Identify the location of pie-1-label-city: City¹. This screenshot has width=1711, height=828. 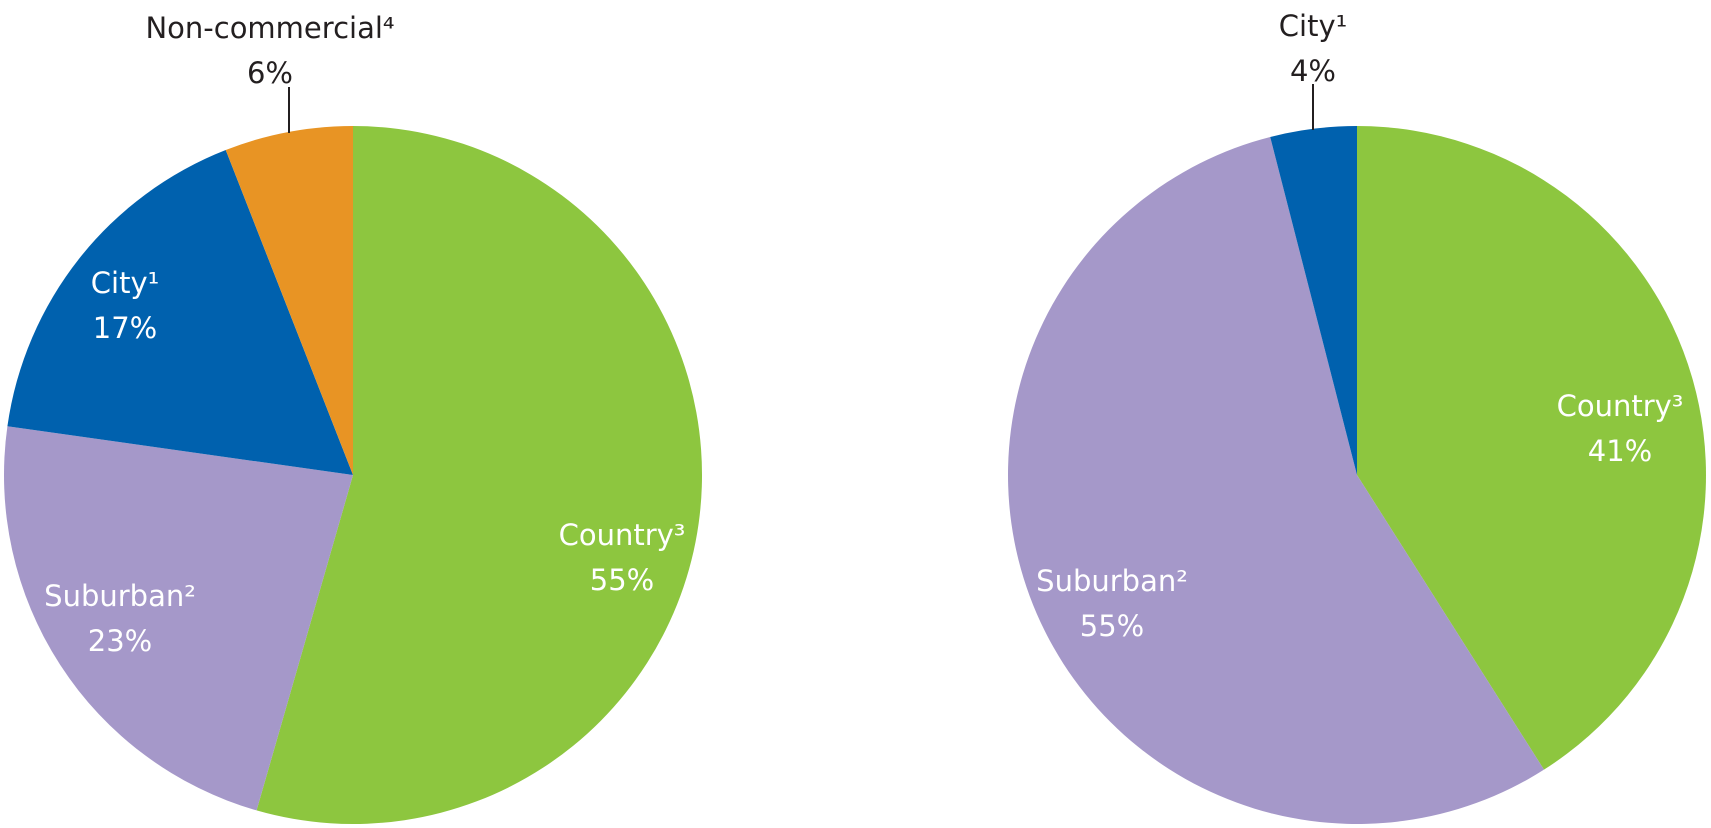
(125, 283).